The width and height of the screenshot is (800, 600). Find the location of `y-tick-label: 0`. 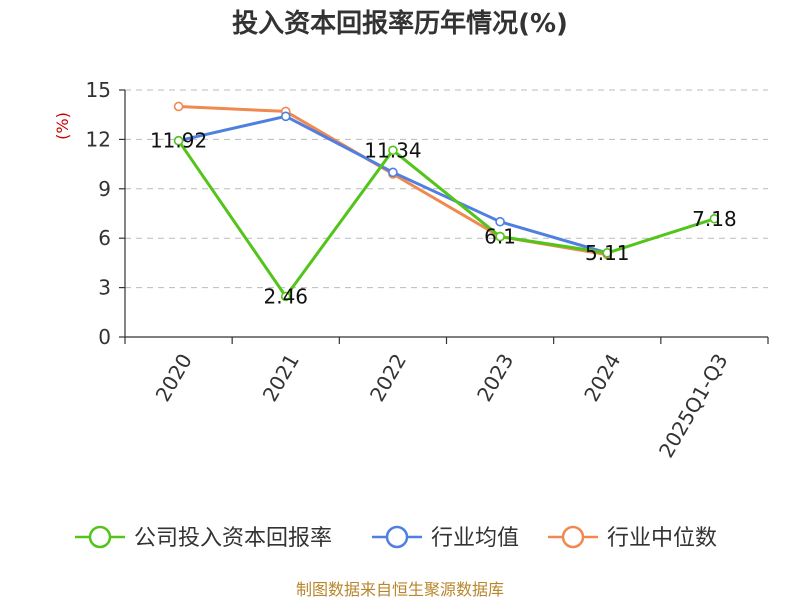

y-tick-label: 0 is located at coordinates (104, 337).